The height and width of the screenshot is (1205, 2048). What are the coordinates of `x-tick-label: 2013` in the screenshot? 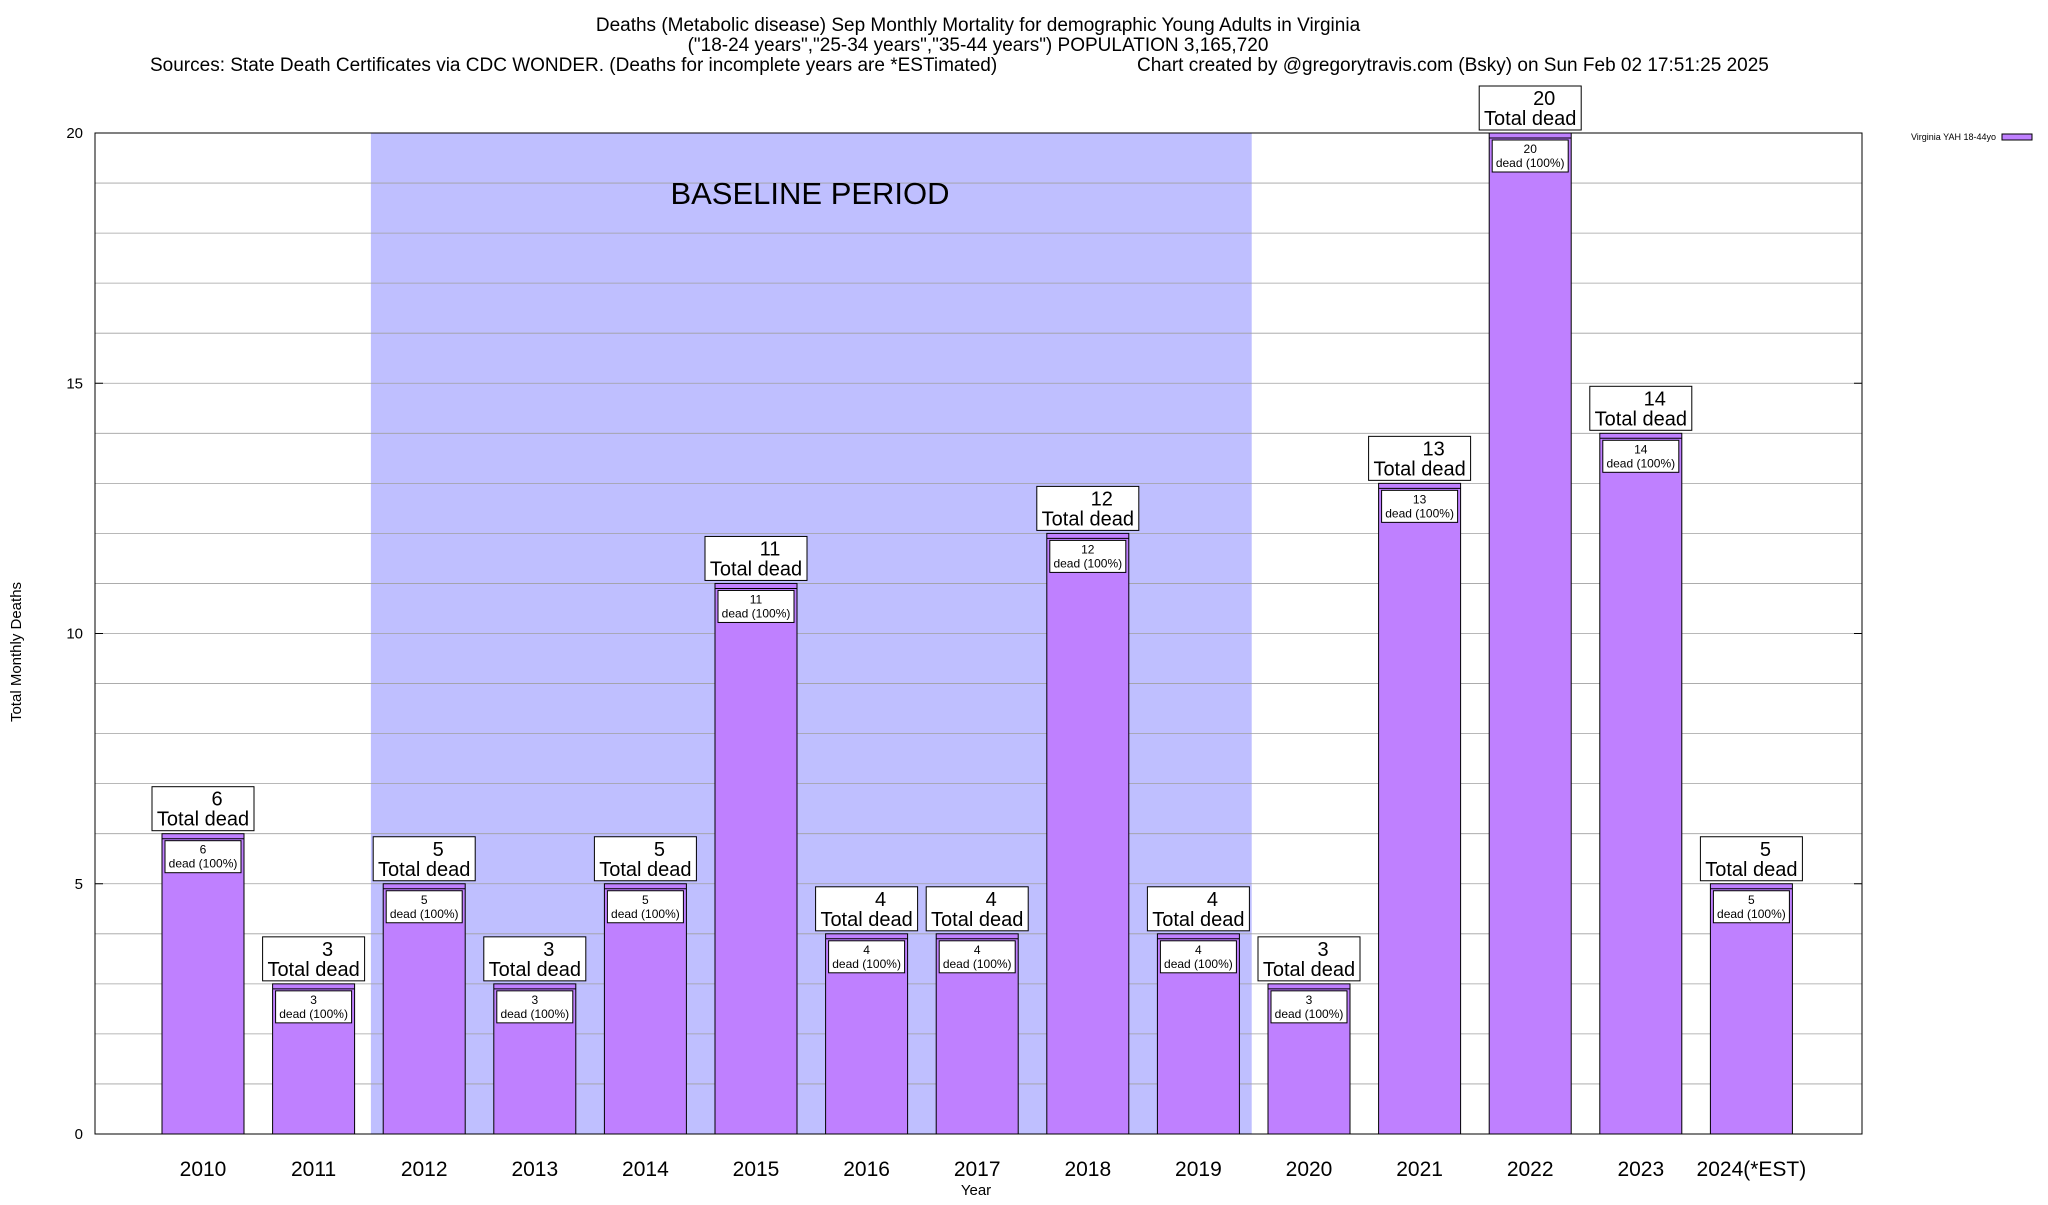 It's located at (534, 1169).